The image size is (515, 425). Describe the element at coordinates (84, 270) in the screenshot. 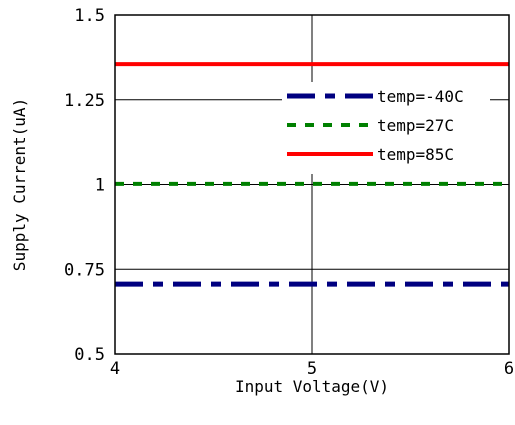

I see `y-tick-label: 0.75` at that location.